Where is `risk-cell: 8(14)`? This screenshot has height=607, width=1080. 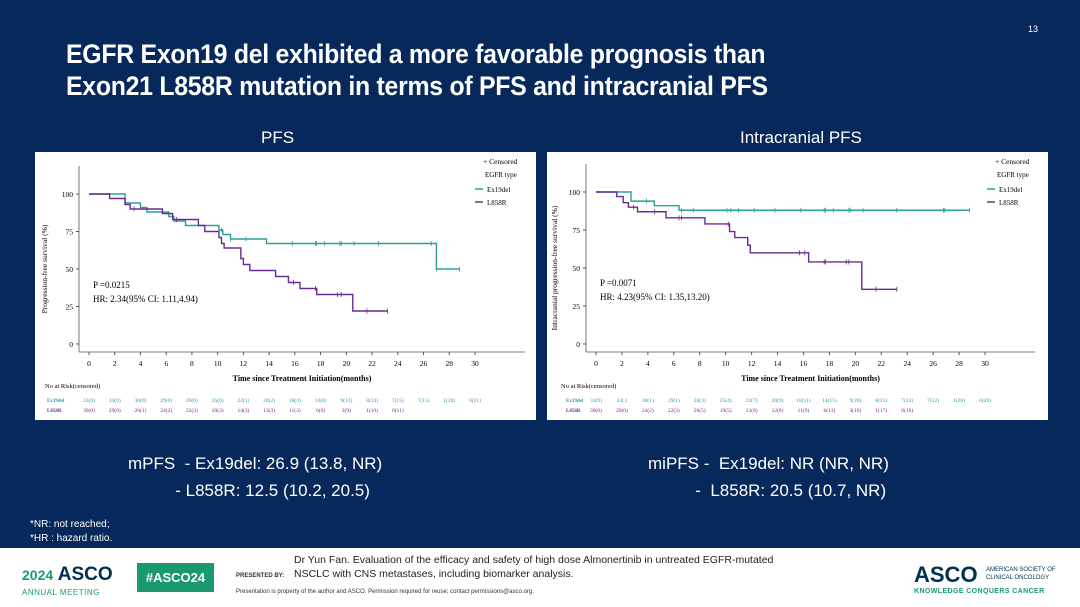
risk-cell: 8(14) is located at coordinates (372, 400).